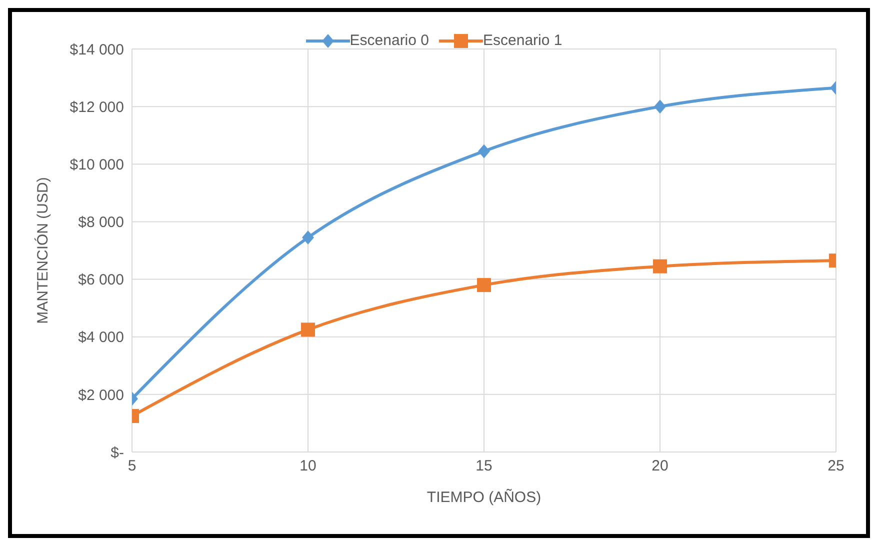 The height and width of the screenshot is (550, 886). What do you see at coordinates (97, 49) in the screenshot?
I see `y-tick-label: $14 000` at bounding box center [97, 49].